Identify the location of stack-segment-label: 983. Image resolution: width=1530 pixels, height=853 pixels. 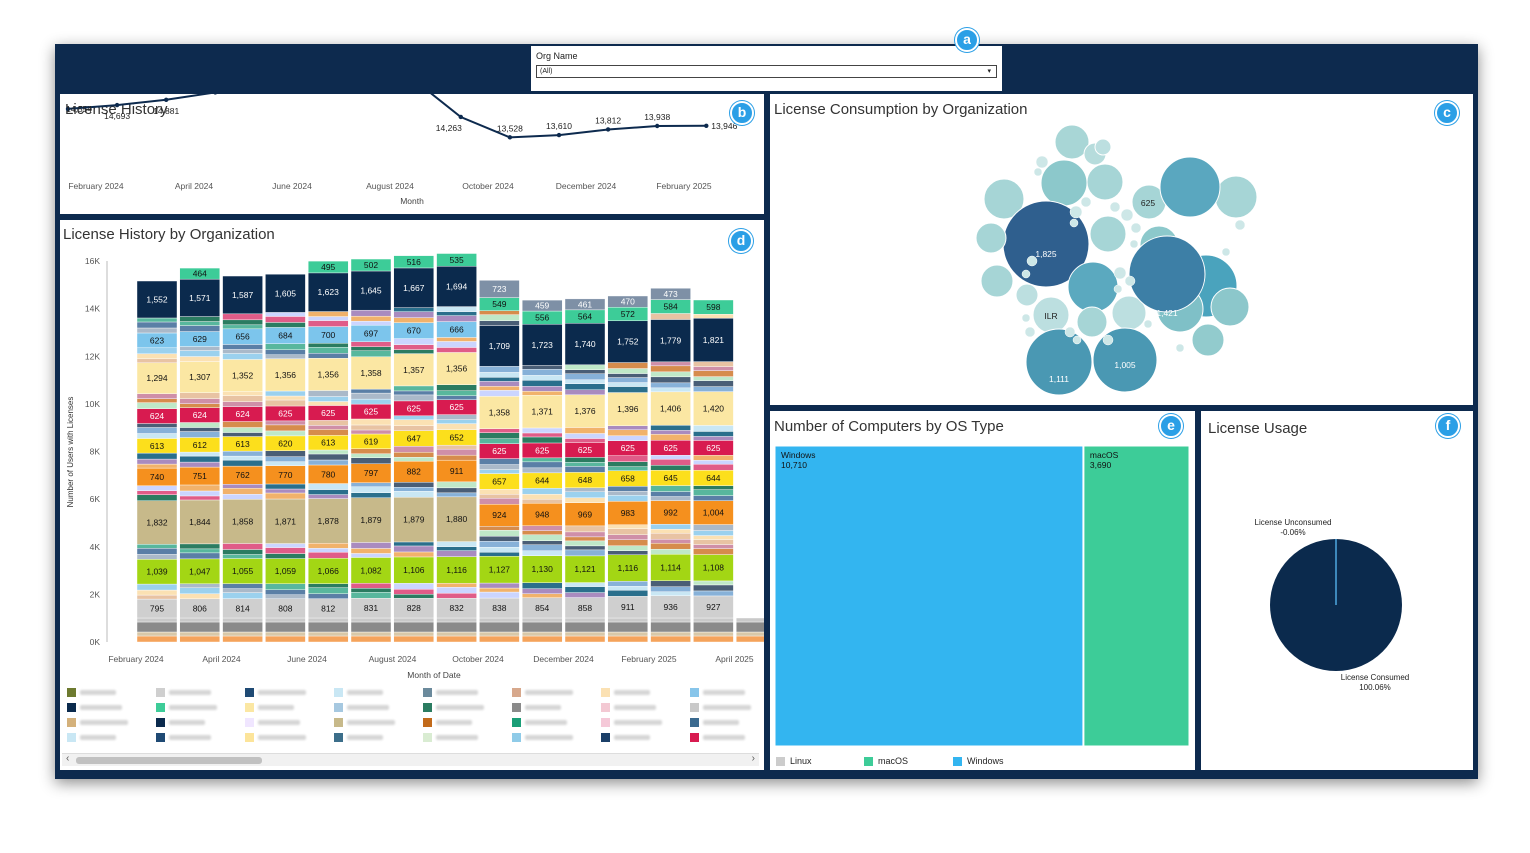
(628, 513).